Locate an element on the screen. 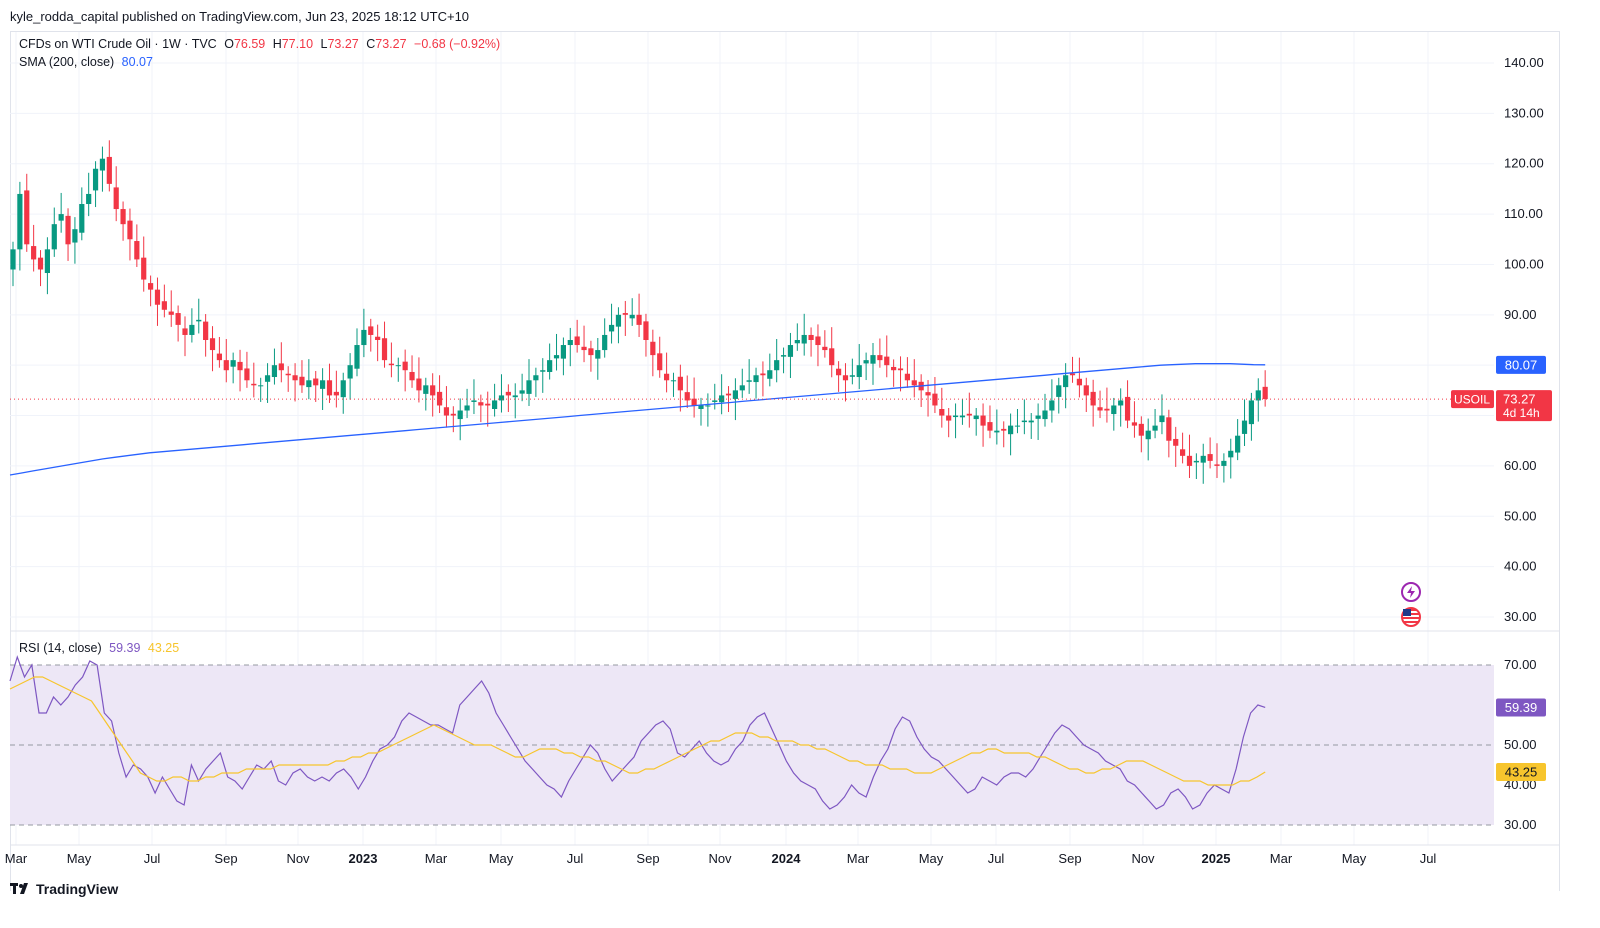 Image resolution: width=1600 pixels, height=928 pixels. us-flag-icon is located at coordinates (1411, 617).